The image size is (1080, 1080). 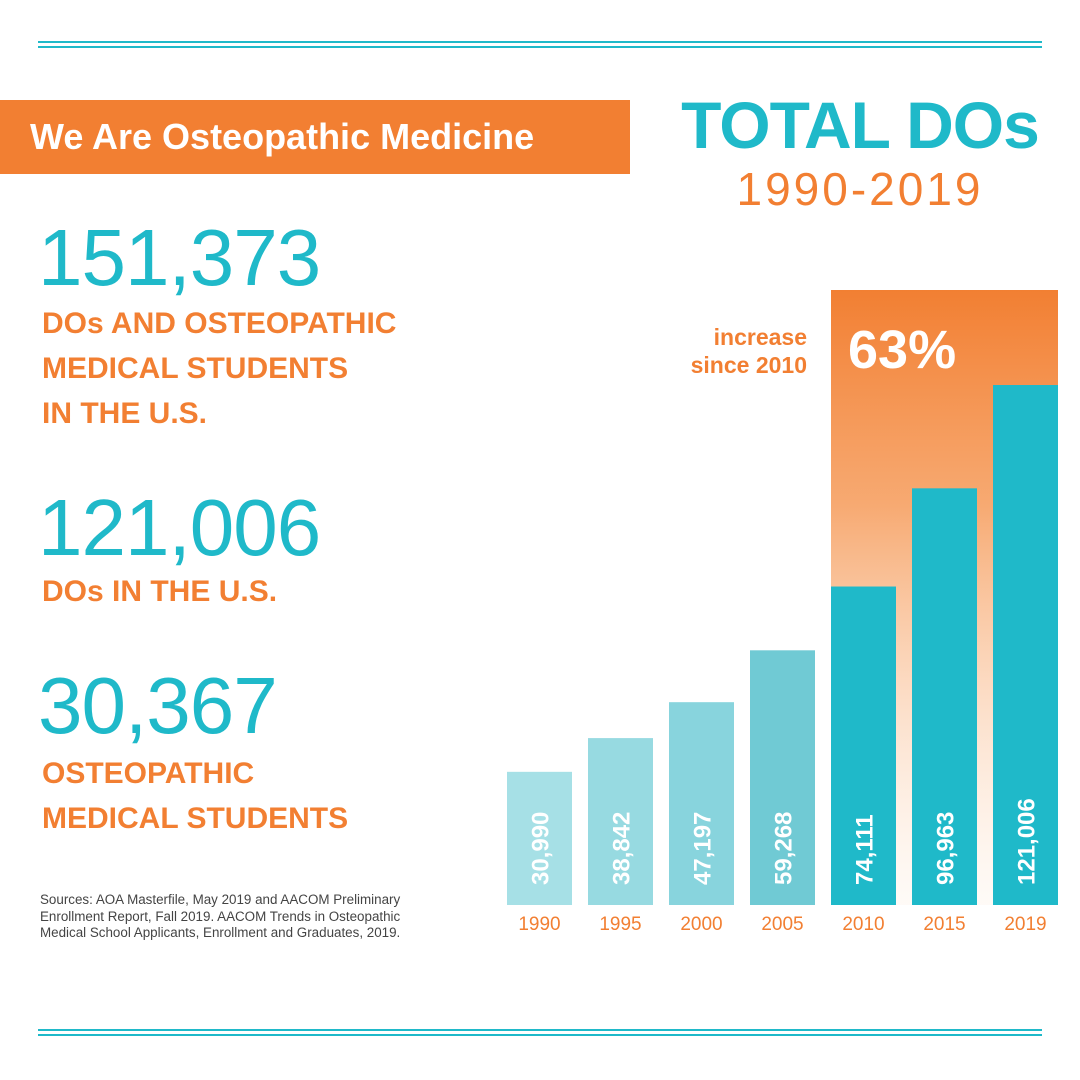 I want to click on x-tick-label: 2005, so click(x=782, y=924).